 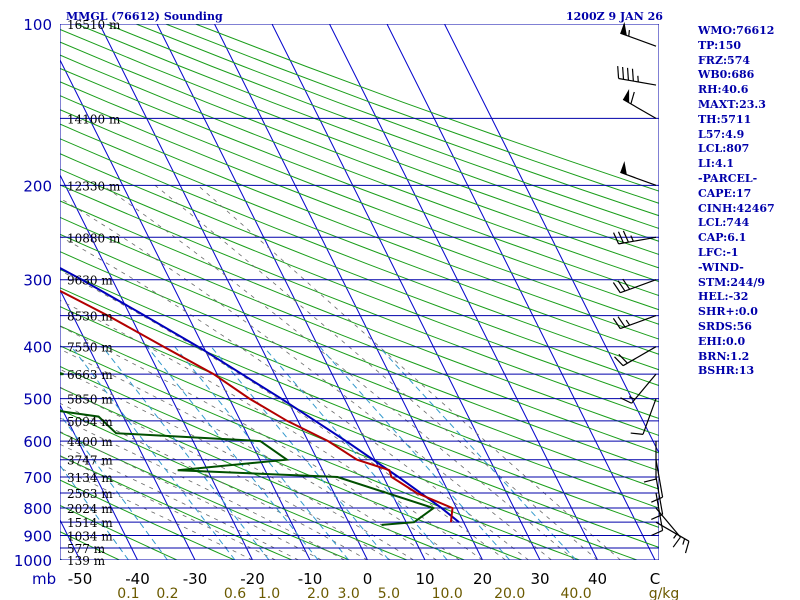 What do you see at coordinates (722, 238) in the screenshot?
I see `index-item: CAP:6.1` at bounding box center [722, 238].